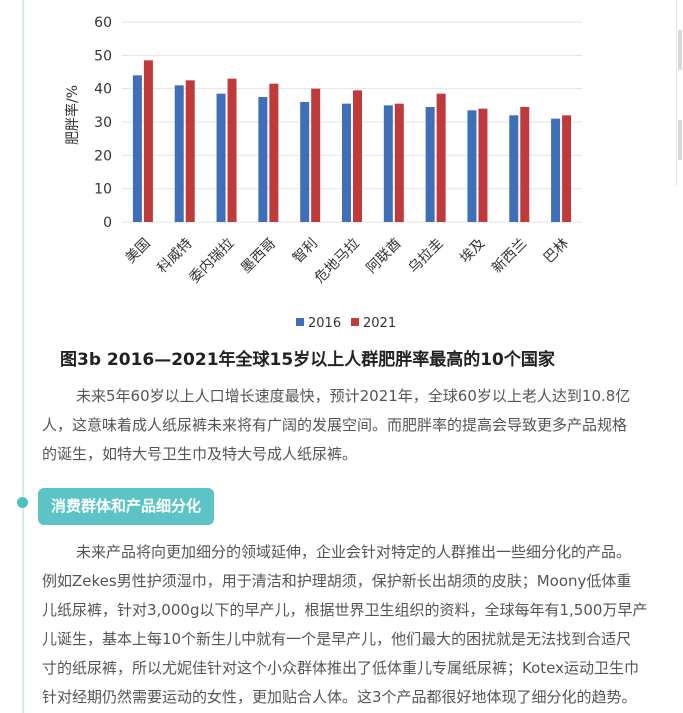  Describe the element at coordinates (103, 90) in the screenshot. I see `y-tick-label: 40` at that location.